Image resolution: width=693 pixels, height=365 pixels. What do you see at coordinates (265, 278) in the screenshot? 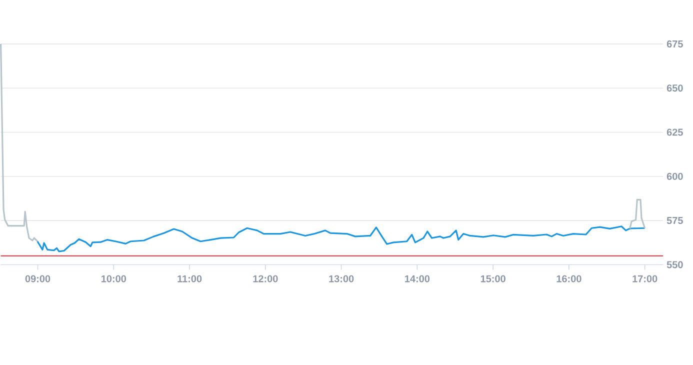
I see `x-tick-label: 12:00` at bounding box center [265, 278].